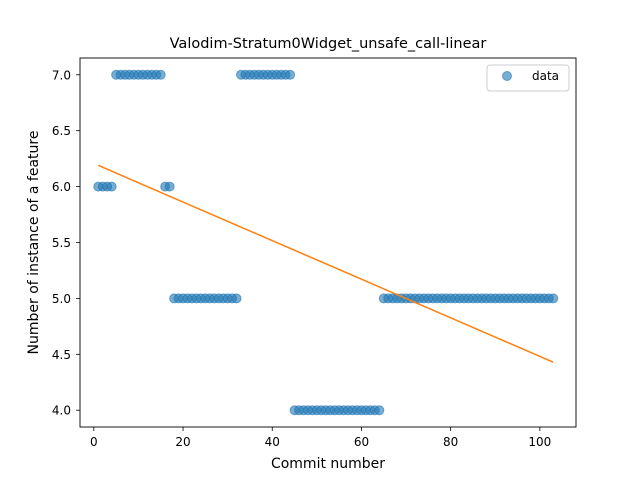  I want to click on x-axis-title: Commit number, so click(328, 464).